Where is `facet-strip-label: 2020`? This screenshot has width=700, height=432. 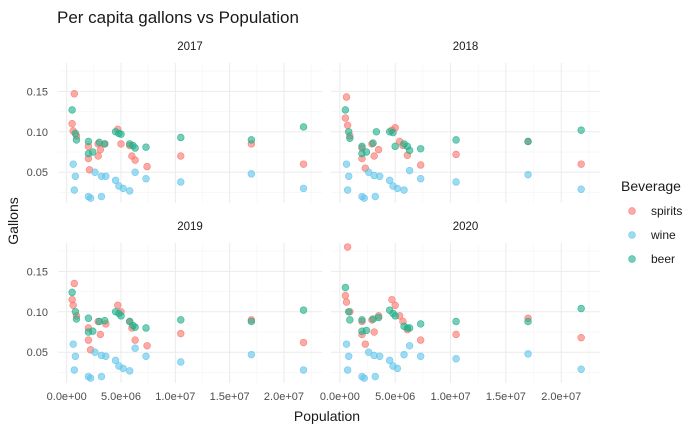
facet-strip-label: 2020 is located at coordinates (466, 227).